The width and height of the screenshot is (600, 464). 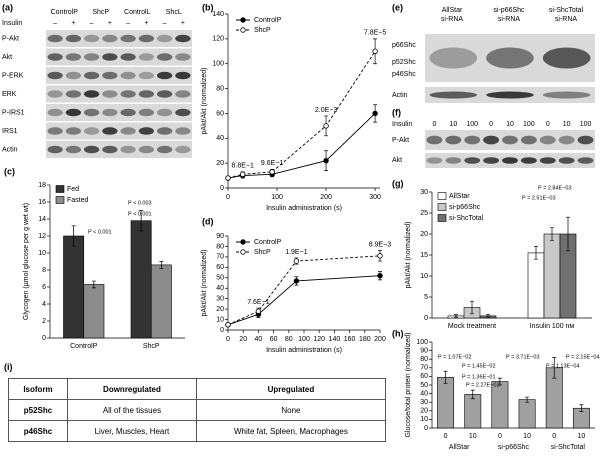 What do you see at coordinates (472, 326) in the screenshot?
I see `x-tick-label: Mock treatment` at bounding box center [472, 326].